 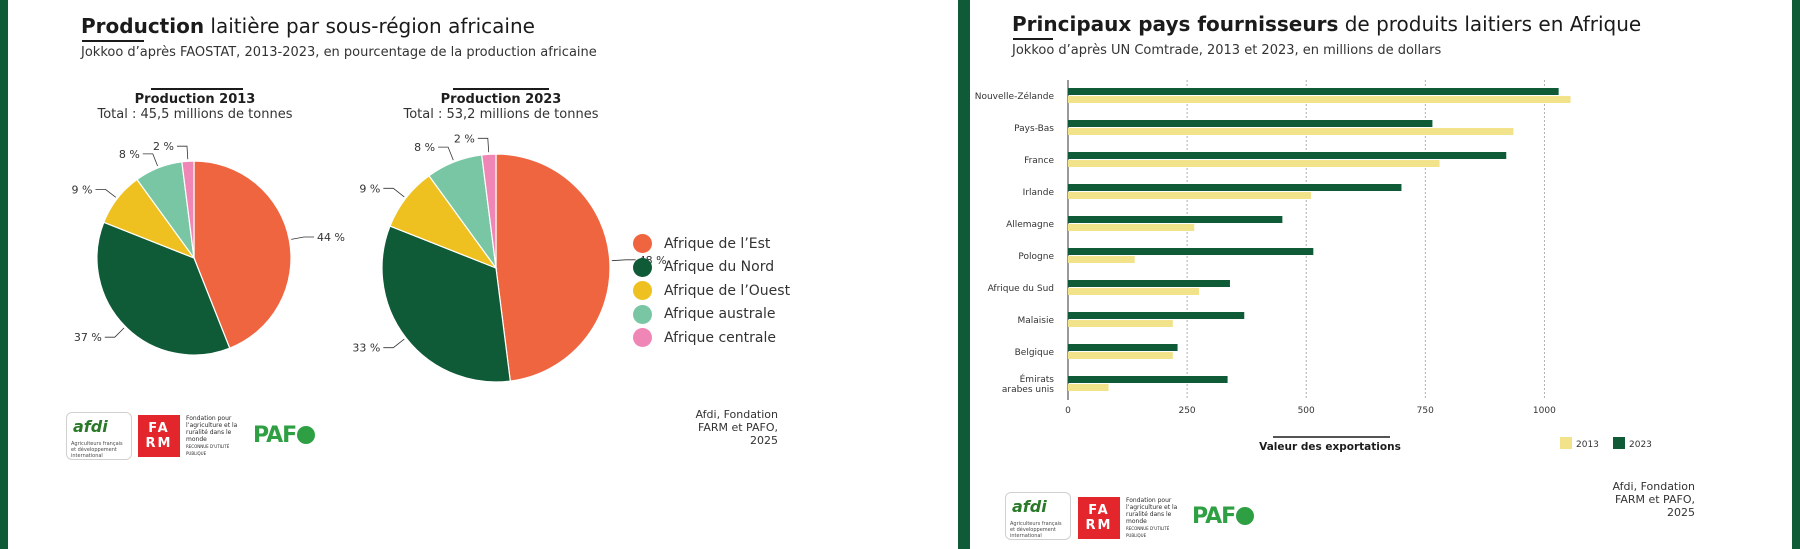 I want to click on bar-category-label: France, so click(x=1039, y=161).